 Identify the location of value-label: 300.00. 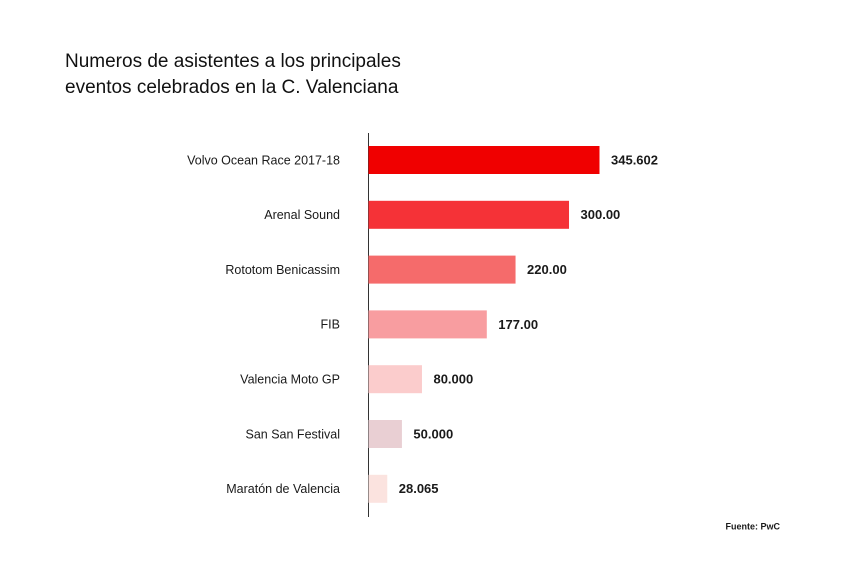
(601, 214).